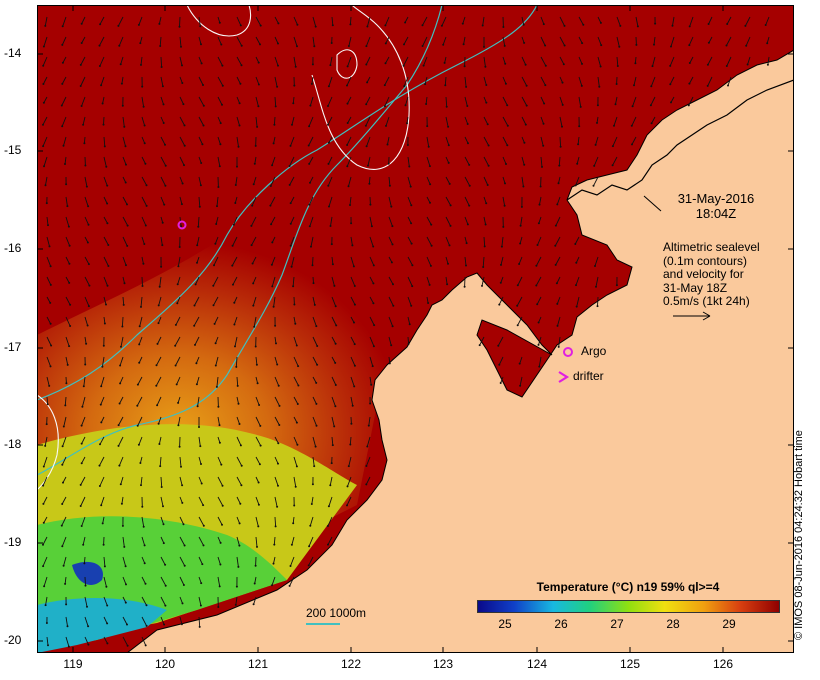  I want to click on drifter-label: drifter, so click(588, 376).